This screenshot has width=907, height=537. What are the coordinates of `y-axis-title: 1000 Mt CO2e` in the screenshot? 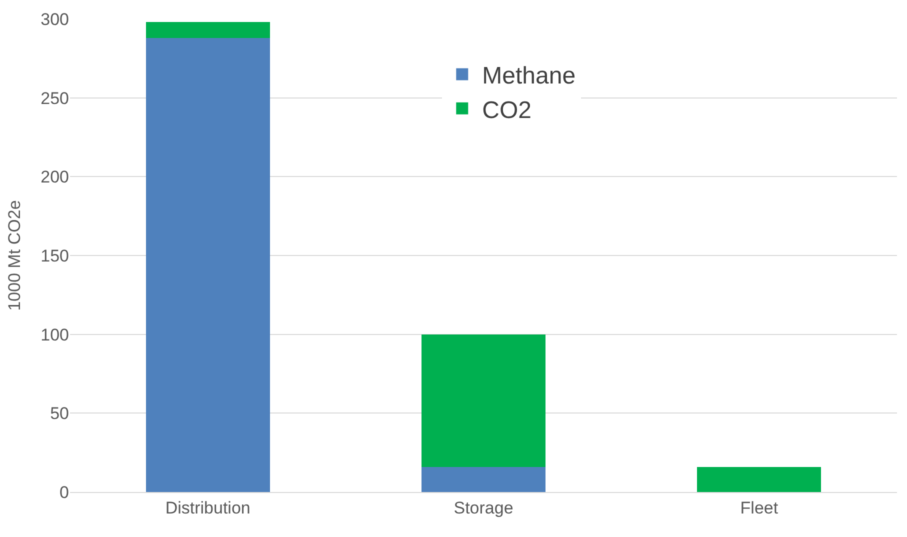 It's located at (14, 255).